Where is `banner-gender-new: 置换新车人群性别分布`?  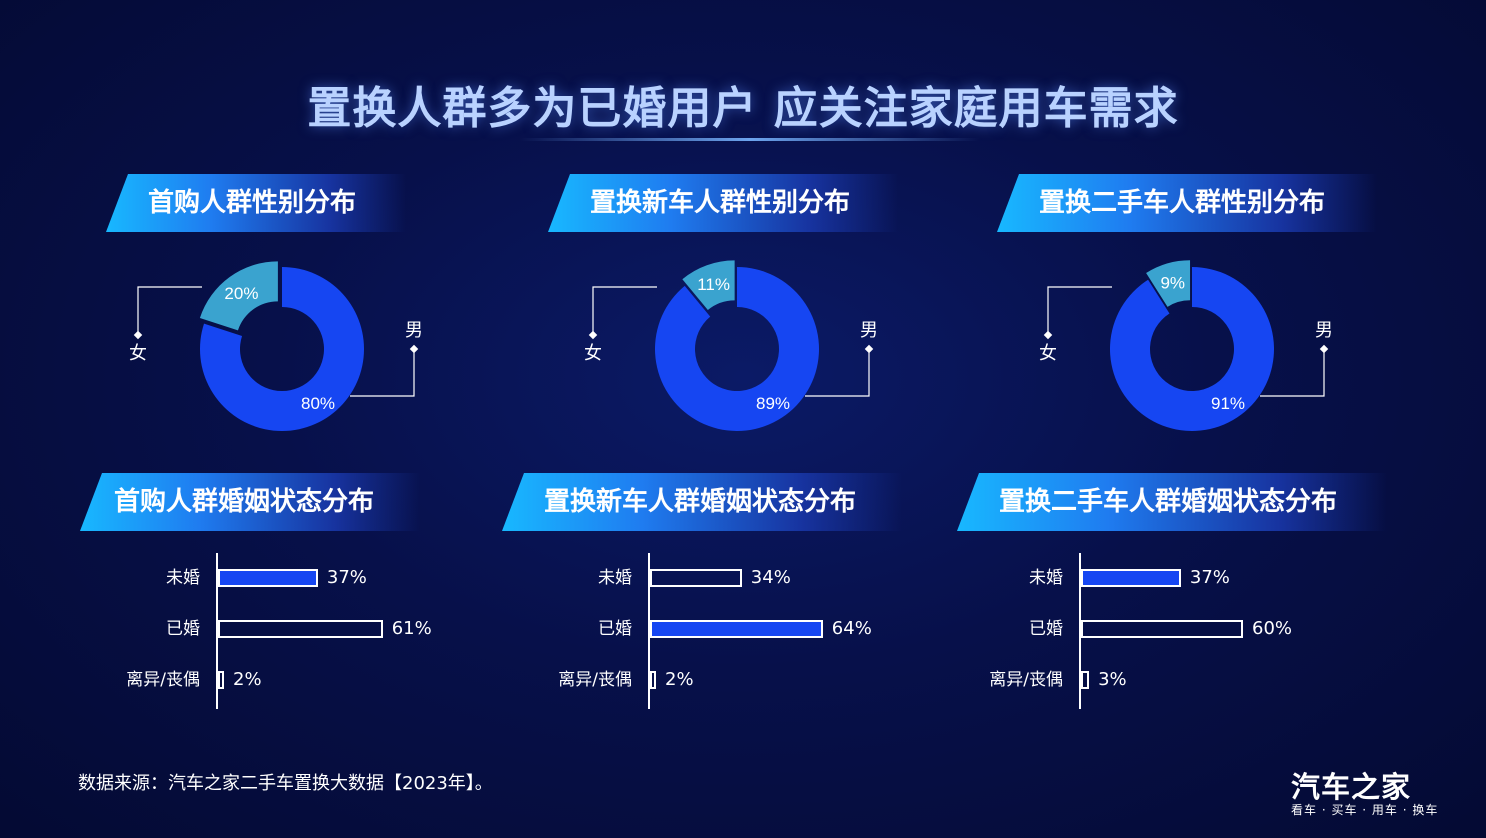 banner-gender-new: 置换新车人群性别分布 is located at coordinates (723, 203).